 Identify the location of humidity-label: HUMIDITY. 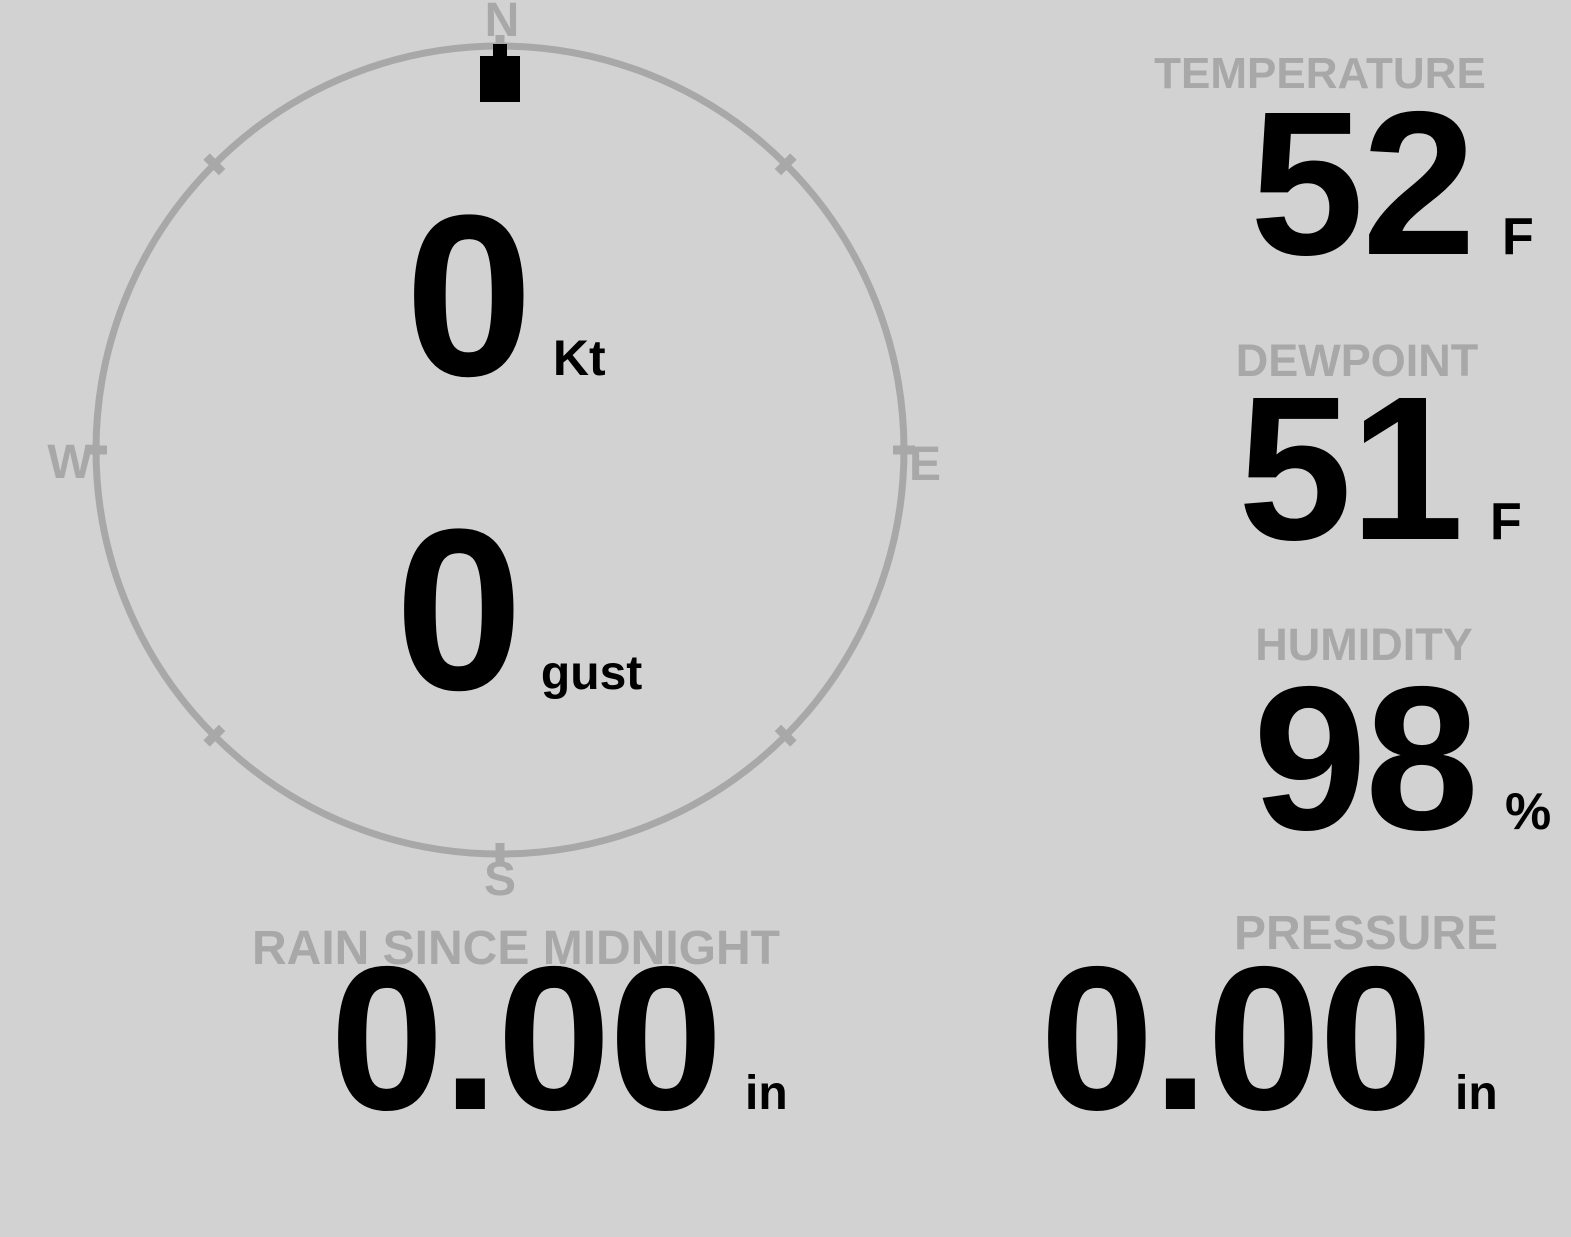
(1364, 644).